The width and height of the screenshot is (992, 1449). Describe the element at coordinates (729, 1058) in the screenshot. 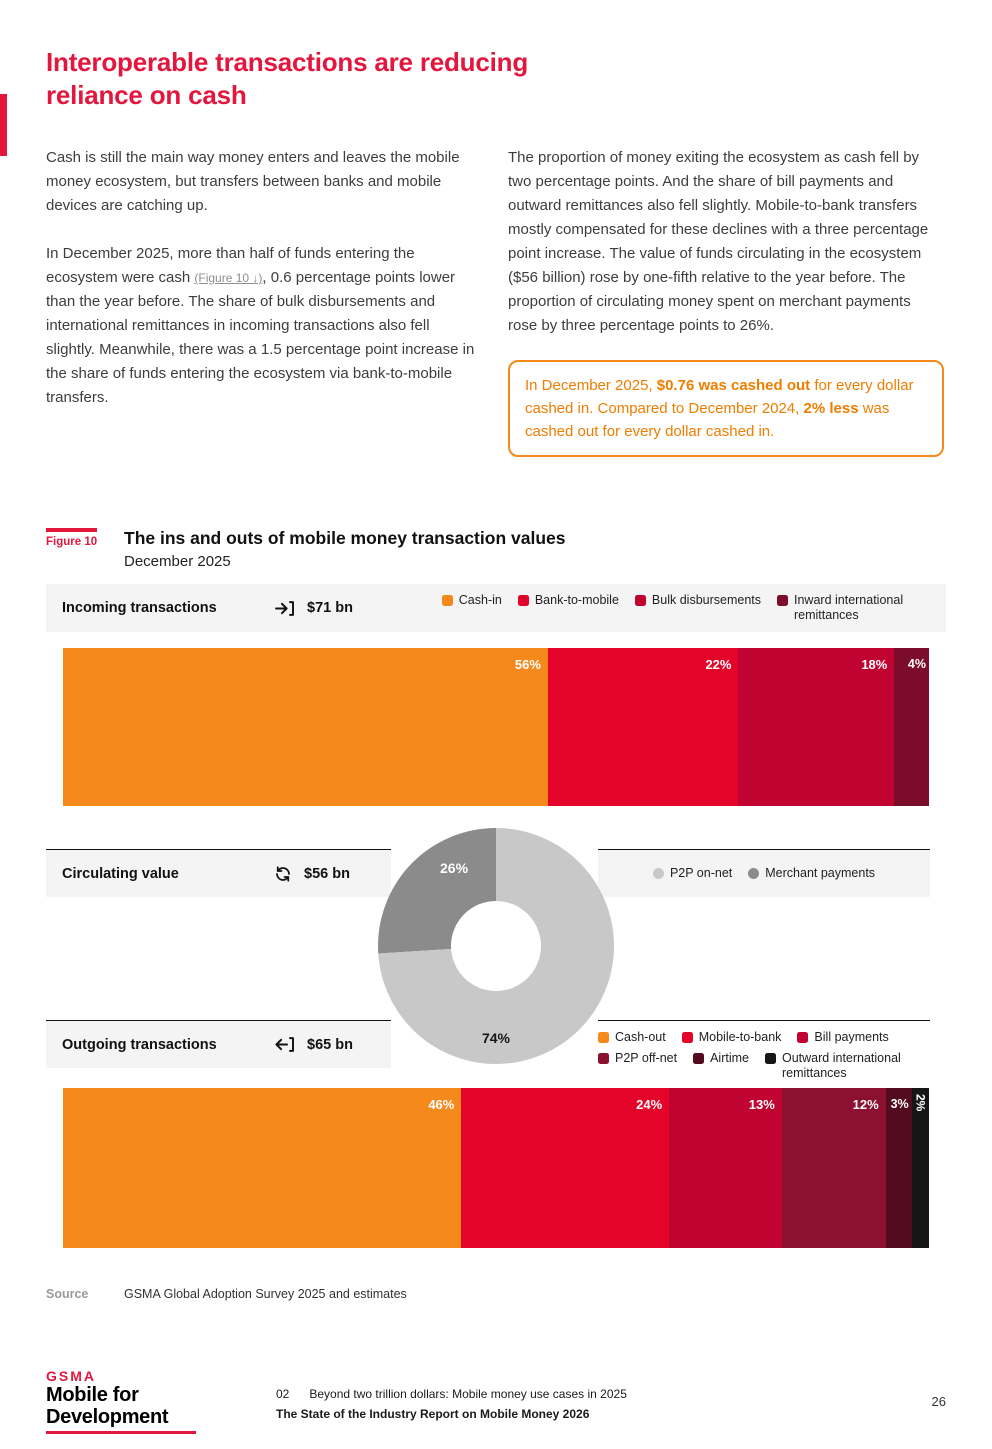

I see `legend-label: Airtime` at that location.